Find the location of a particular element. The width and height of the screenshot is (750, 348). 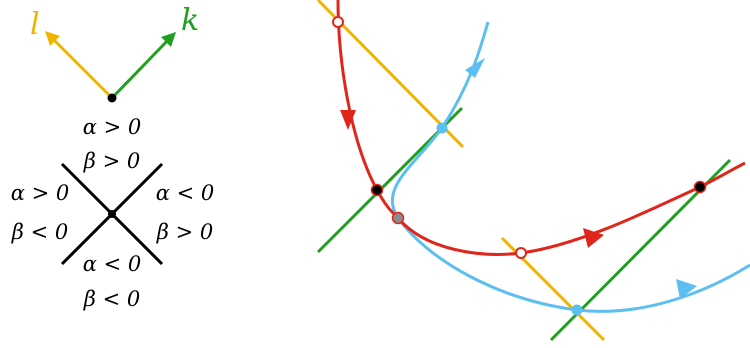

vector-l-label: l is located at coordinates (35, 24).